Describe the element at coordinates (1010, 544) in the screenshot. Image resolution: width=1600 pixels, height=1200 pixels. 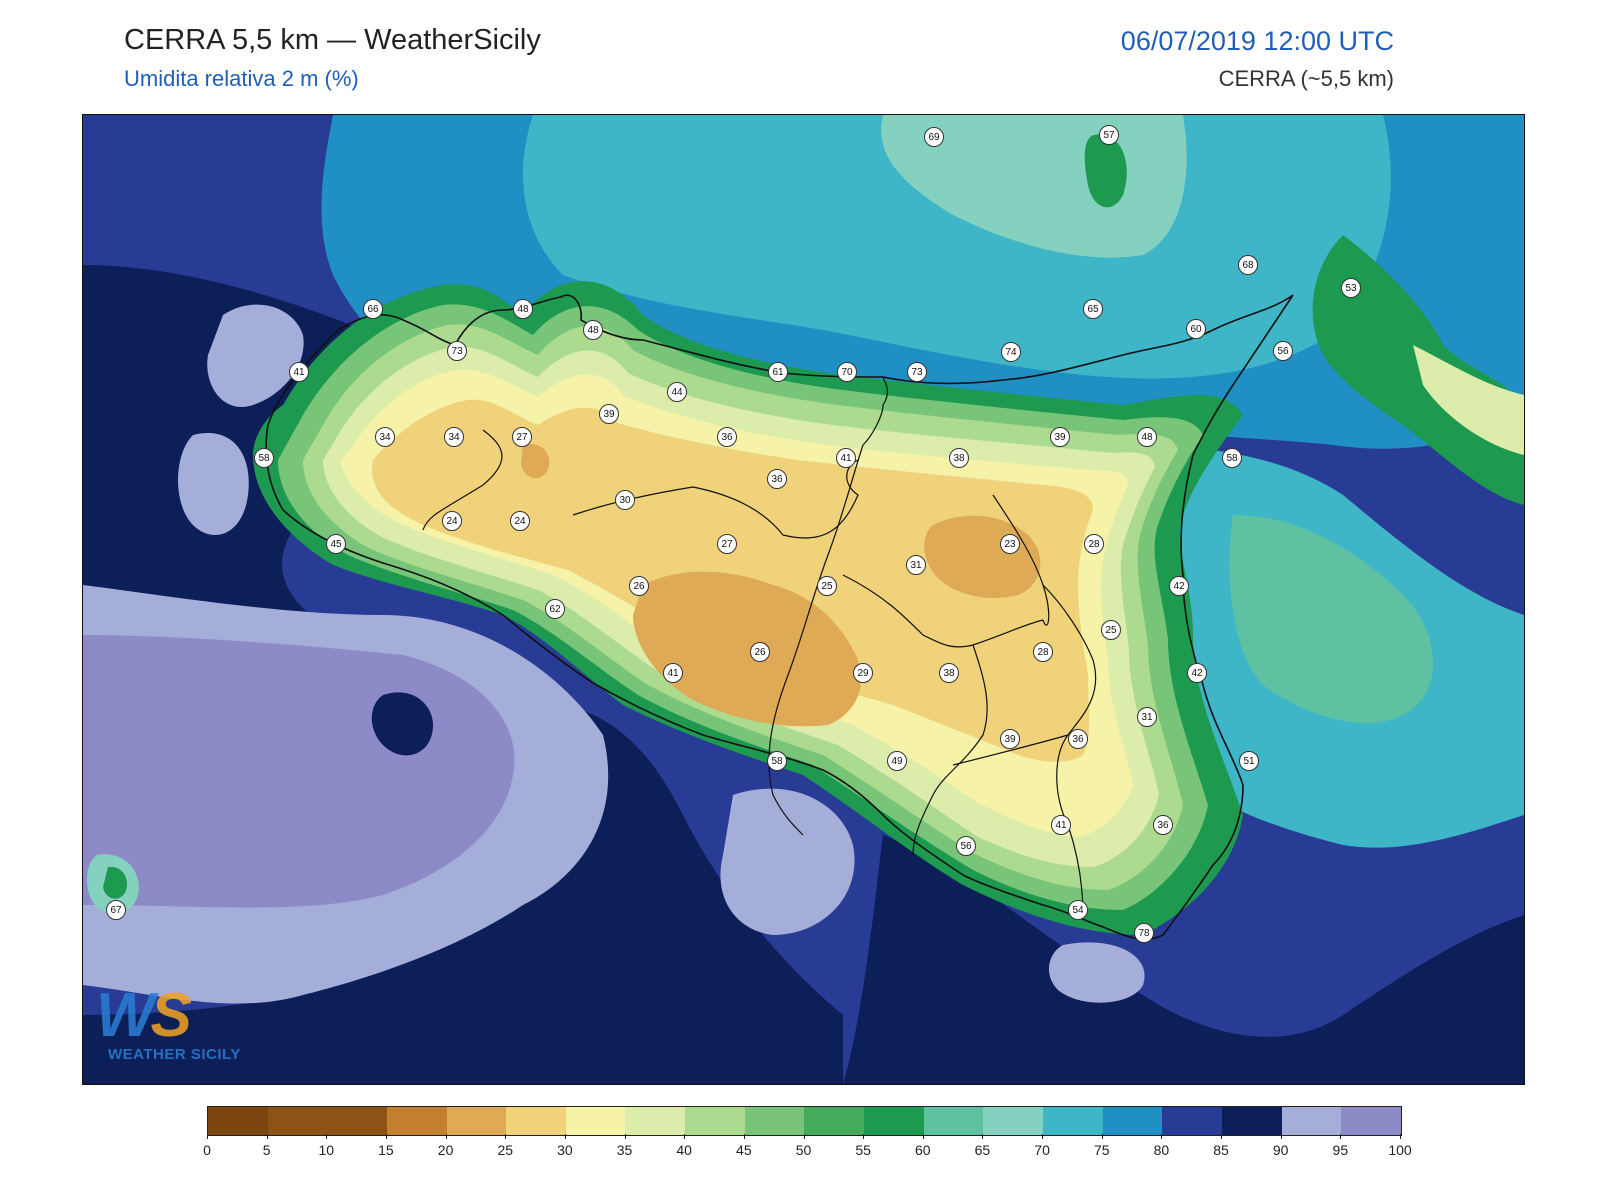
I see `station-value: 23` at that location.